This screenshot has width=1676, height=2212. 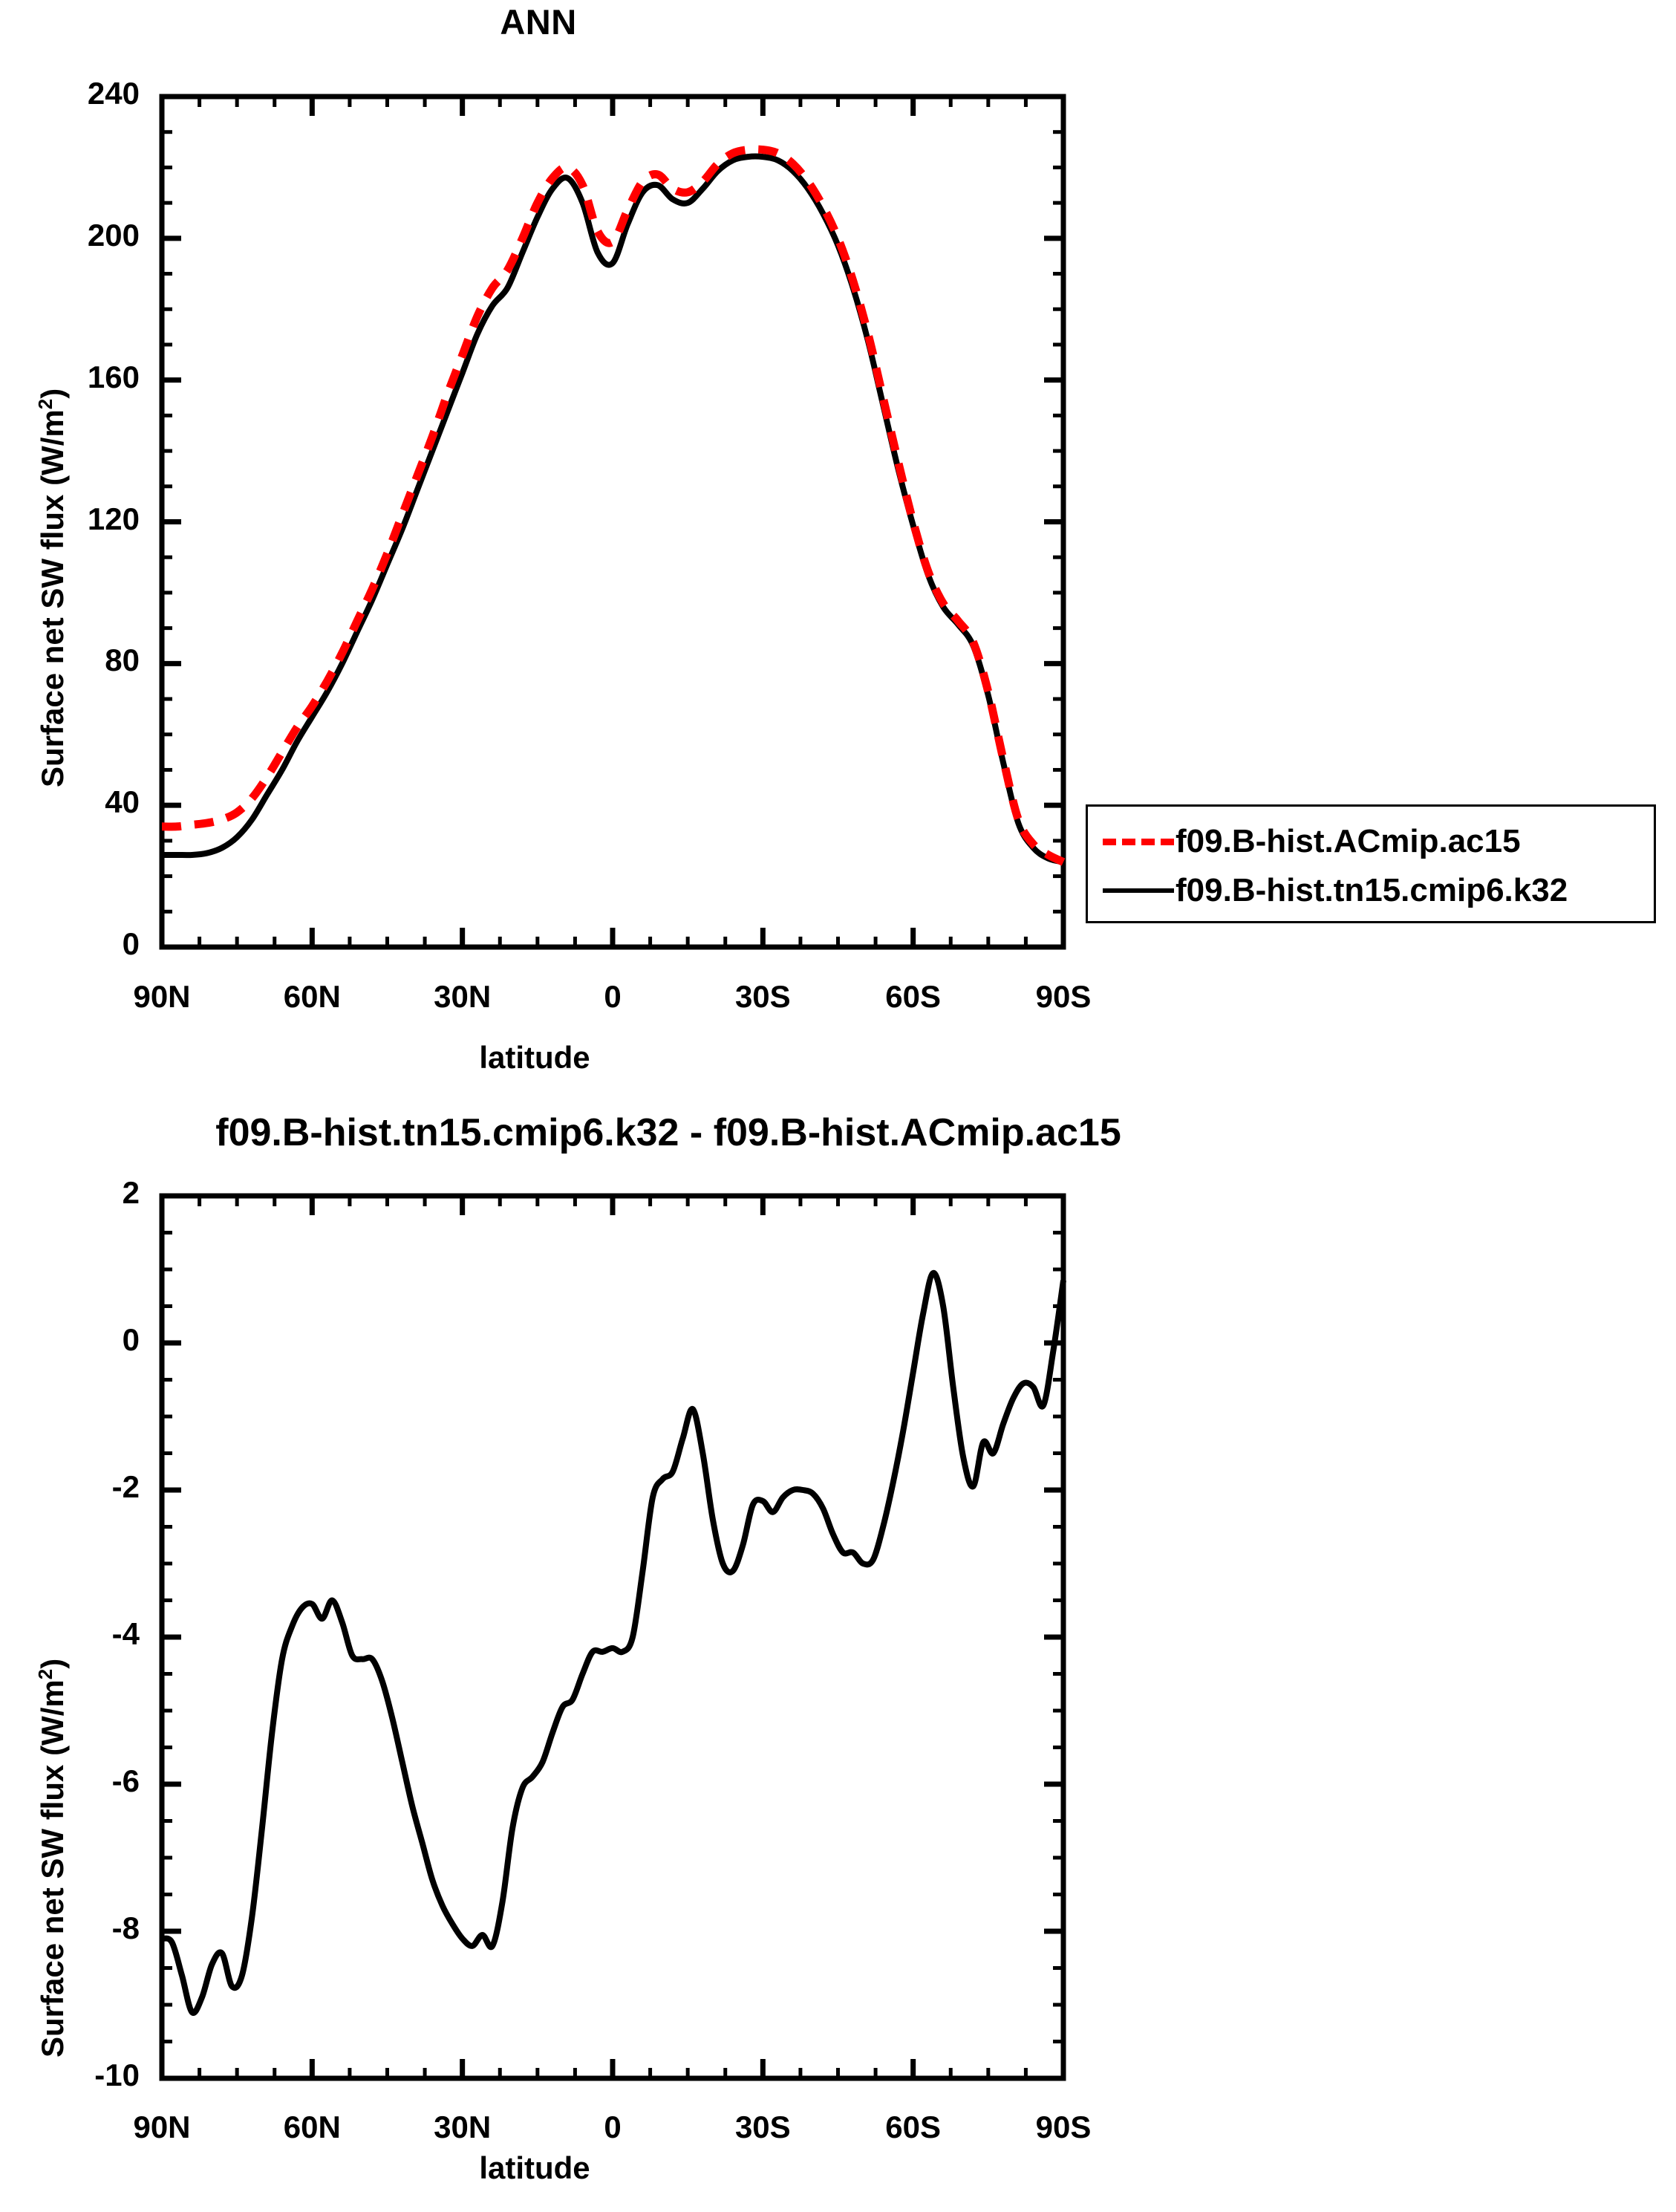 I want to click on legend-item-cmip6: f09.B-hist.tn15.cmip6.k32, so click(x=1371, y=890).